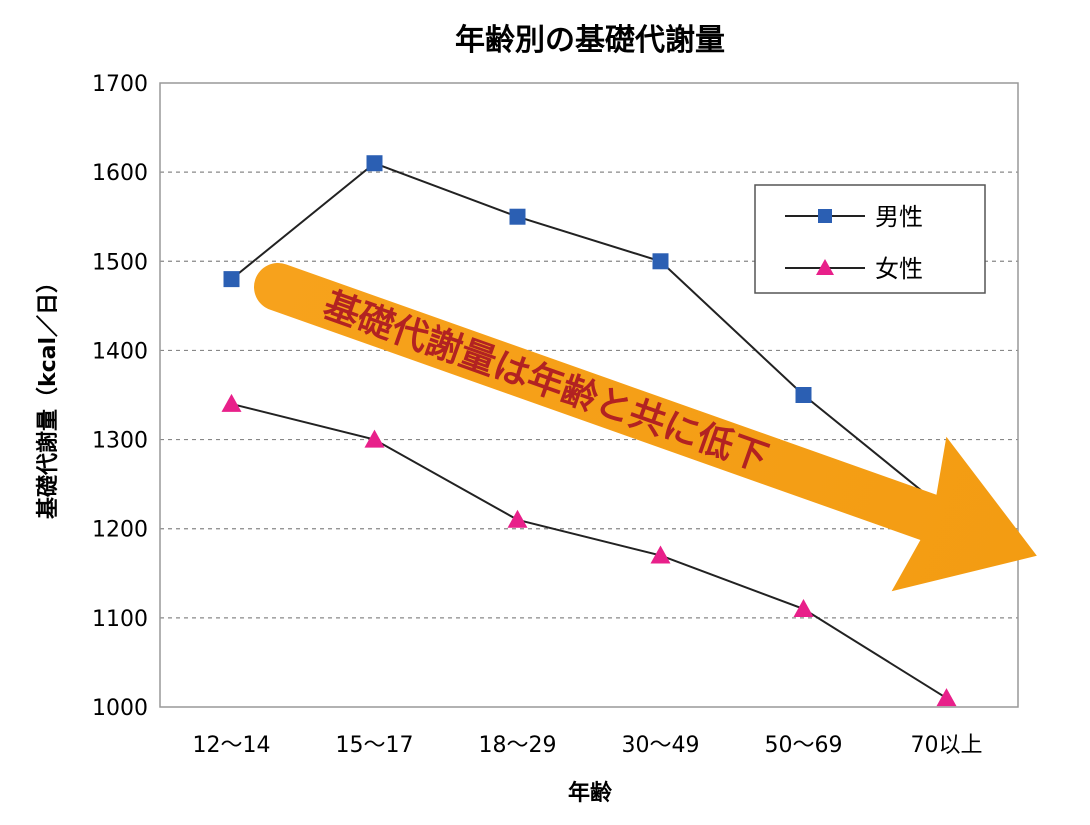 Image resolution: width=1090 pixels, height=825 pixels. I want to click on x-axis-label: 年齢, so click(590, 793).